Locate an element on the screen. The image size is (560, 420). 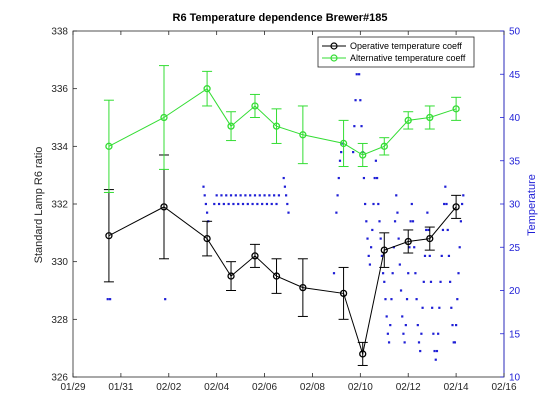
x-tick-label: 02/08 is located at coordinates (312, 387).